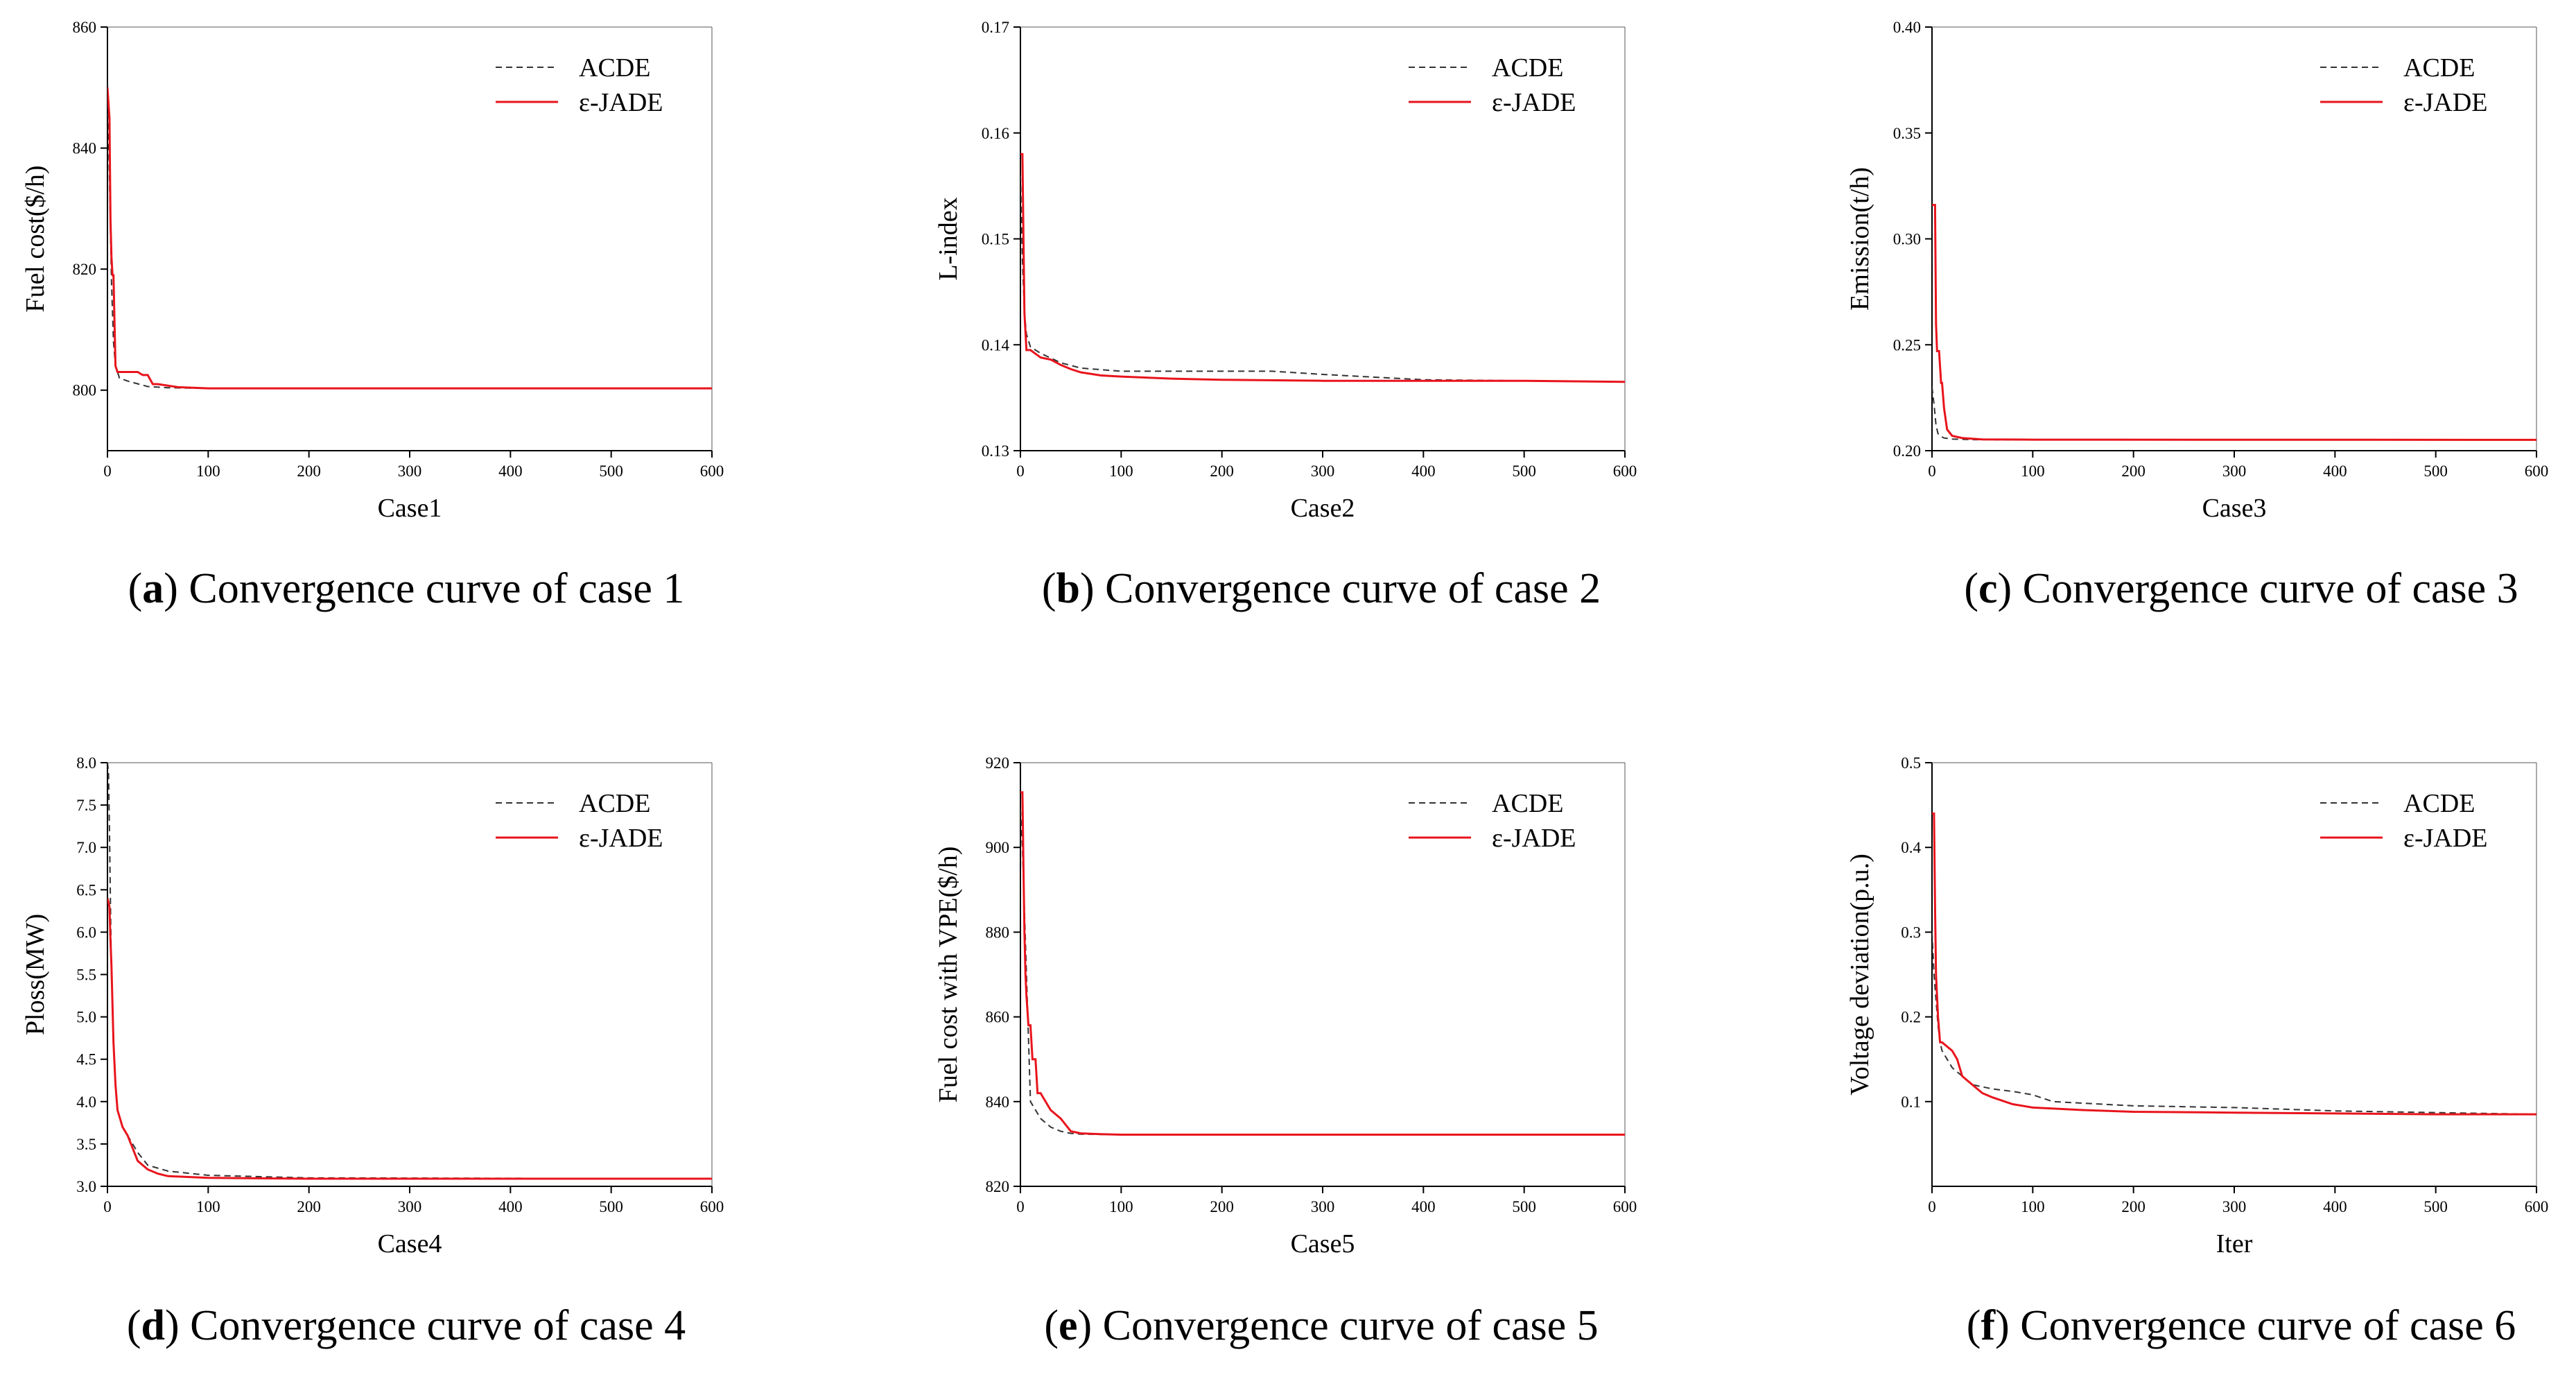 This screenshot has width=2576, height=1377. Describe the element at coordinates (1911, 933) in the screenshot. I see `y-tick-label: 0.3` at that location.